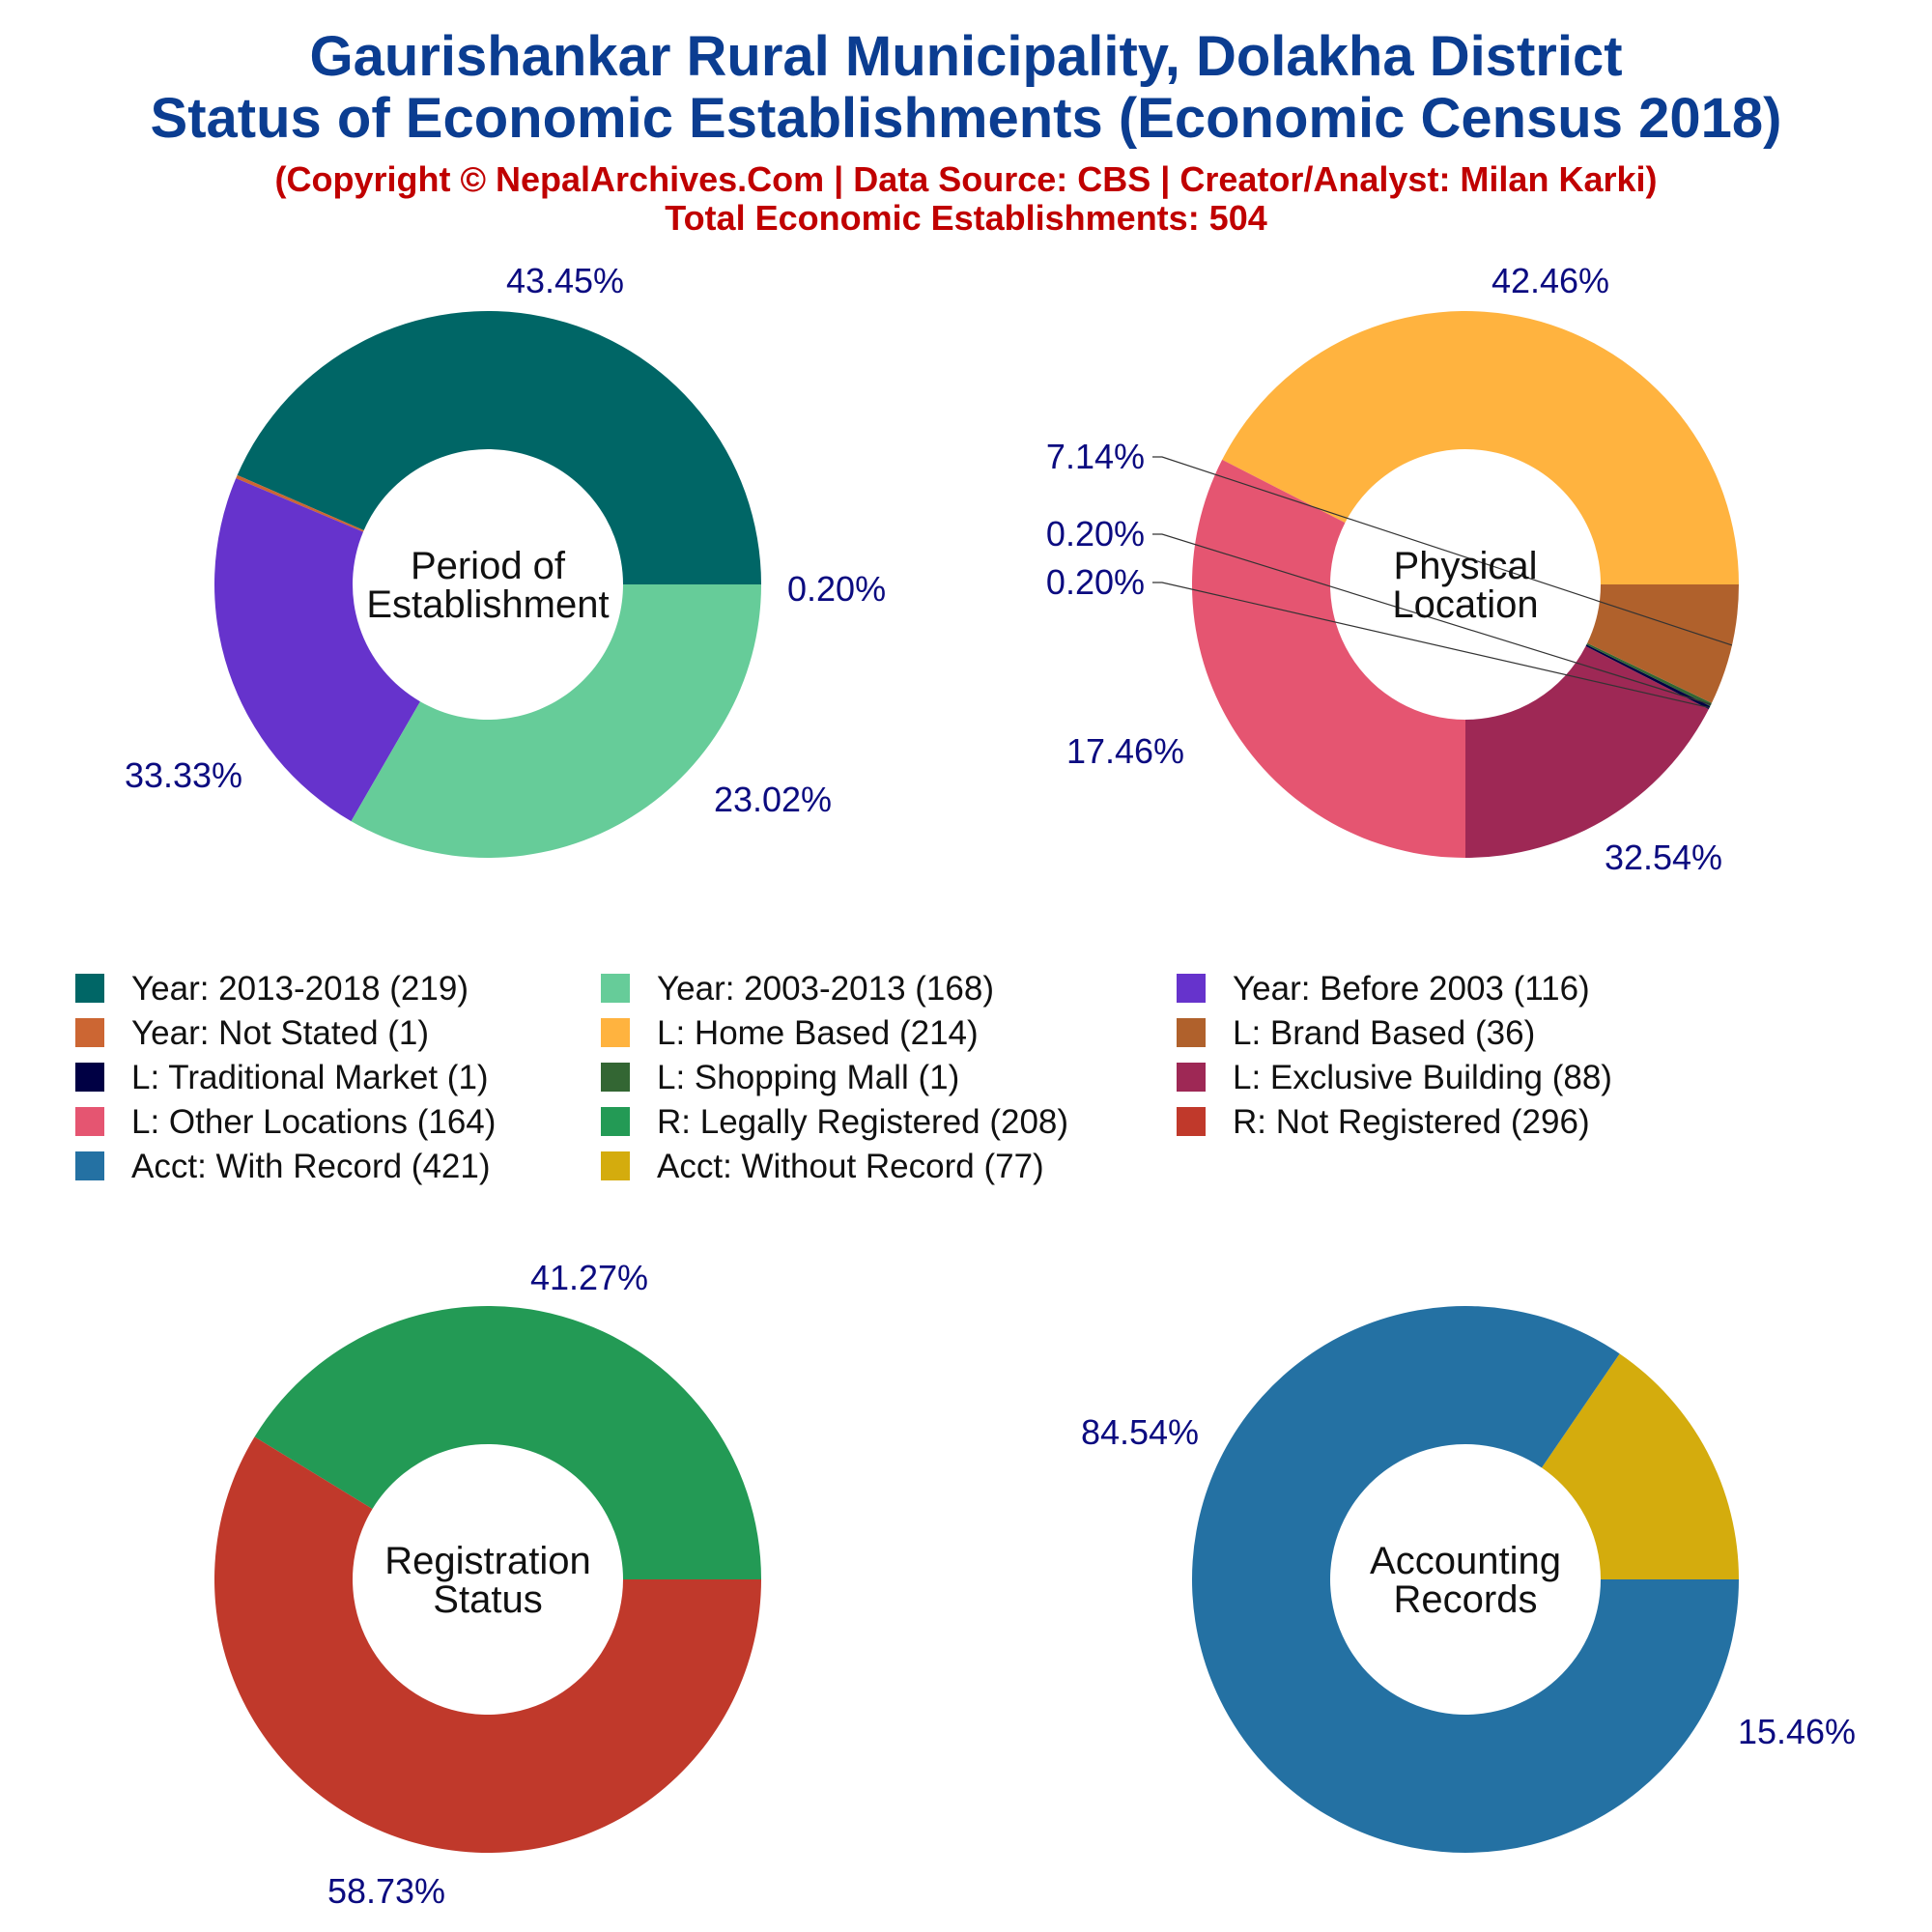 This screenshot has width=1932, height=1932. I want to click on slice-year-not-stated, so click(300, 503).